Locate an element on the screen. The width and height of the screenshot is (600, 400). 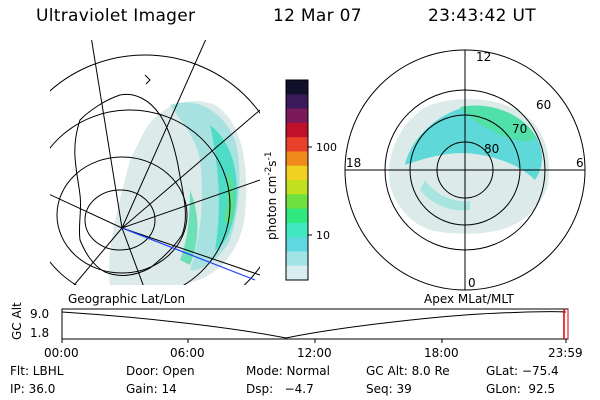
aurora-emission-geo is located at coordinates (178, 193).